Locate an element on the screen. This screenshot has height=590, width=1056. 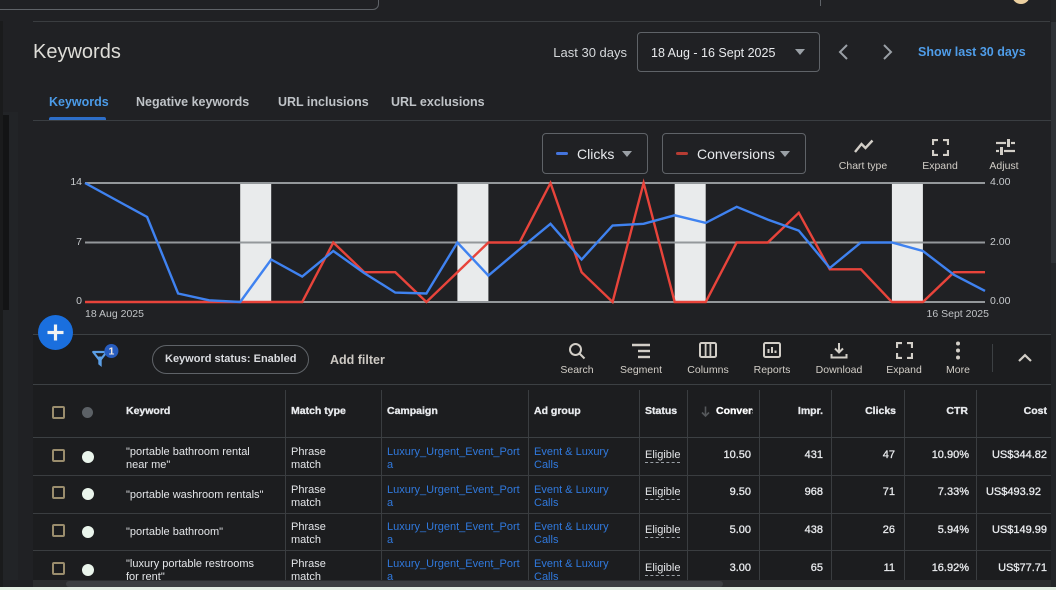
svg-text: 1 is located at coordinates (111, 352).